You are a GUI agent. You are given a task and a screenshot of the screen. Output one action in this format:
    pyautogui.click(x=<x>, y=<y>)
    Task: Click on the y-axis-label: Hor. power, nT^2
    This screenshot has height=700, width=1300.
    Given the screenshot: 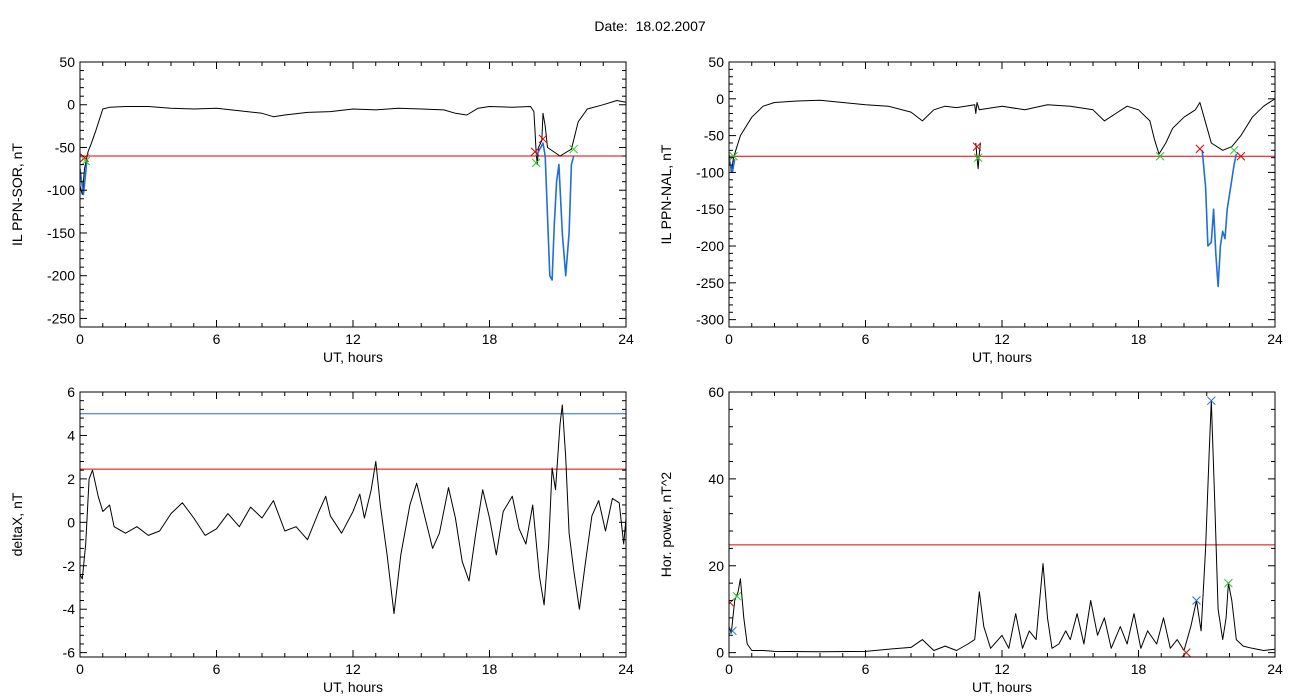 What is the action you would take?
    pyautogui.click(x=666, y=525)
    